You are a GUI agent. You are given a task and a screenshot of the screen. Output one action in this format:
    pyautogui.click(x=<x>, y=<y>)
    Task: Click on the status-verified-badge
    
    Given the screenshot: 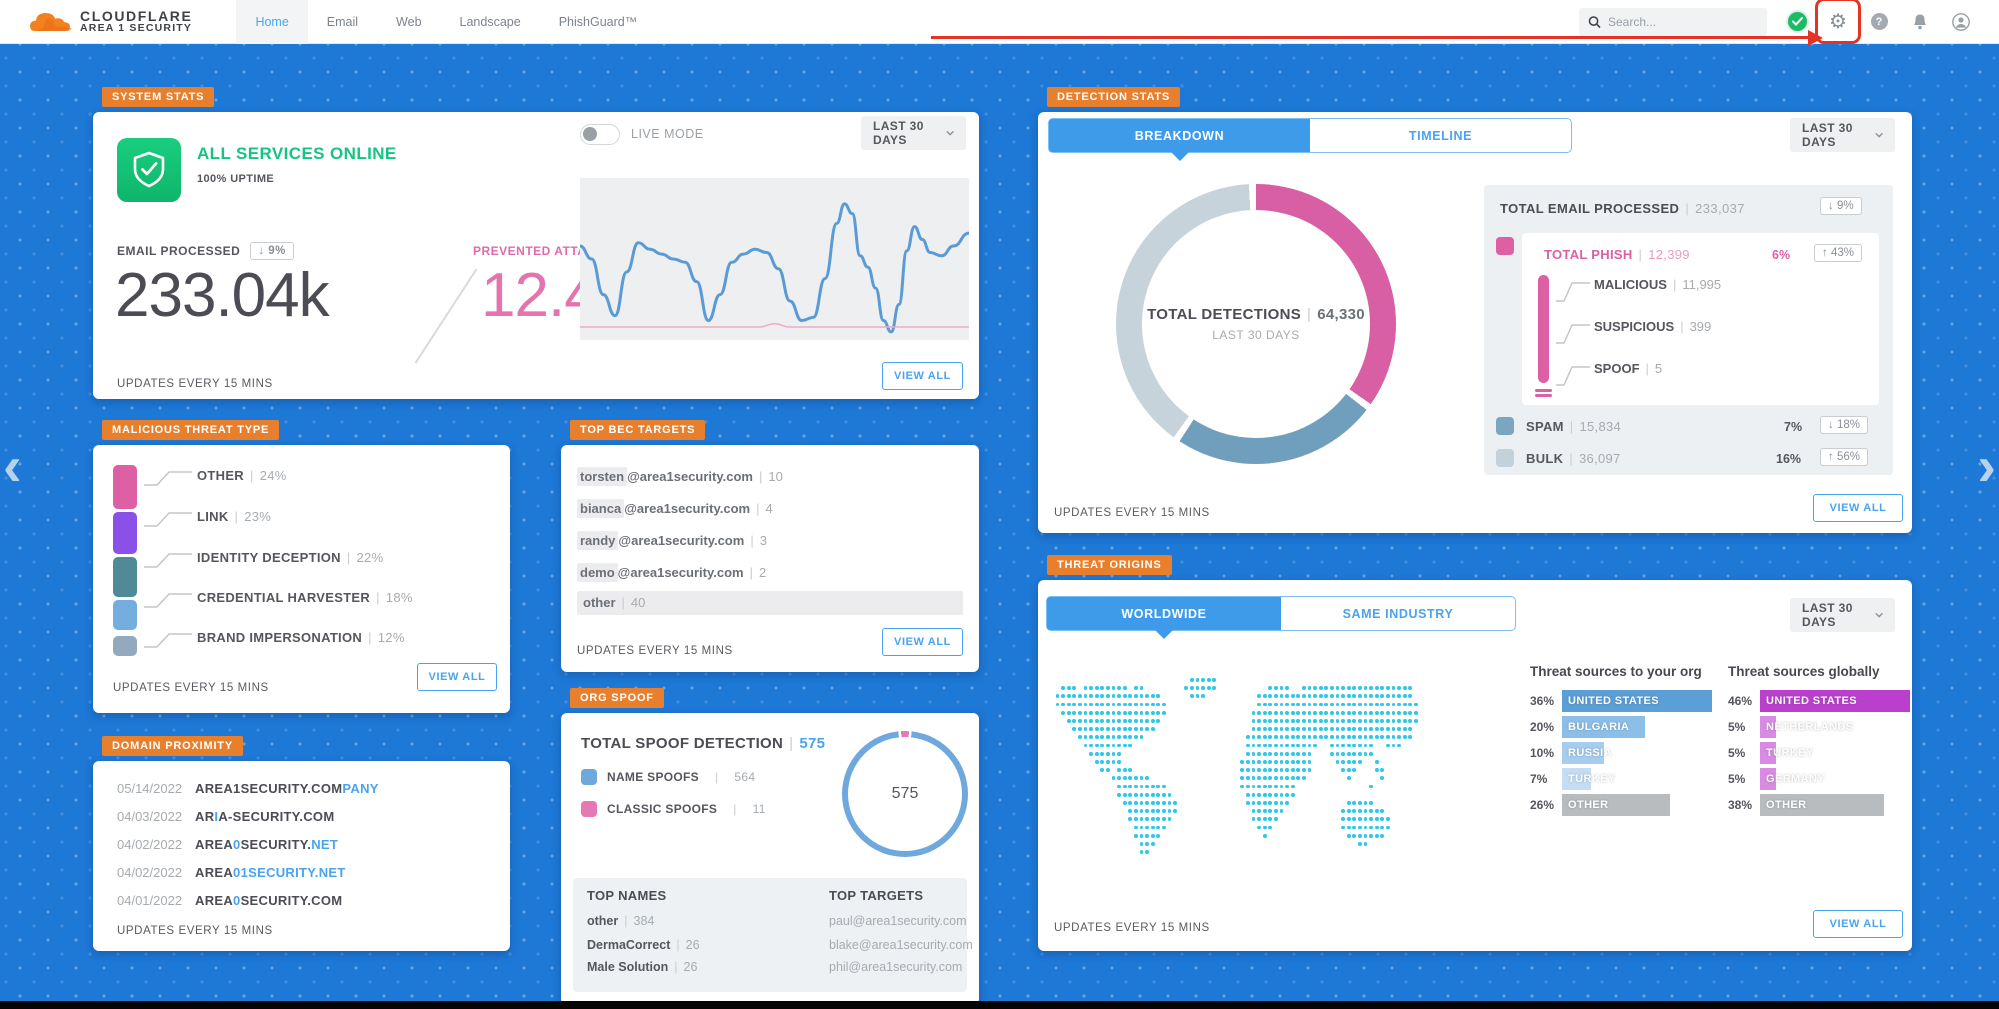 What is the action you would take?
    pyautogui.click(x=1797, y=22)
    